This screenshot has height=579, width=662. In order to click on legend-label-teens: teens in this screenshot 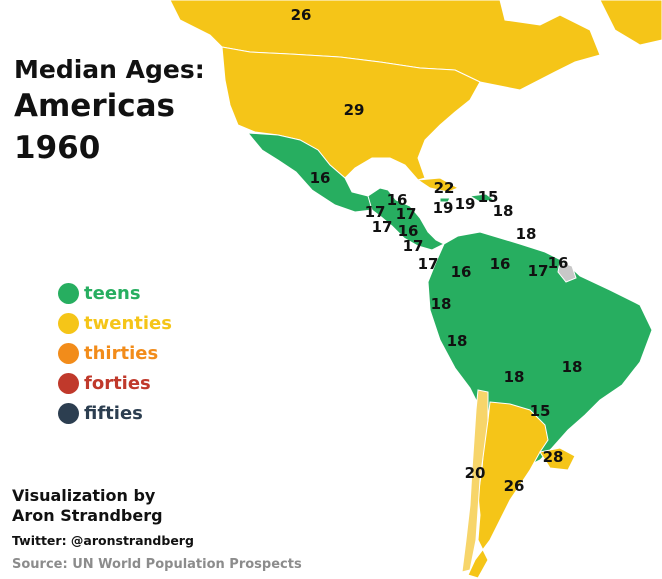, I will do `click(112, 293)`.